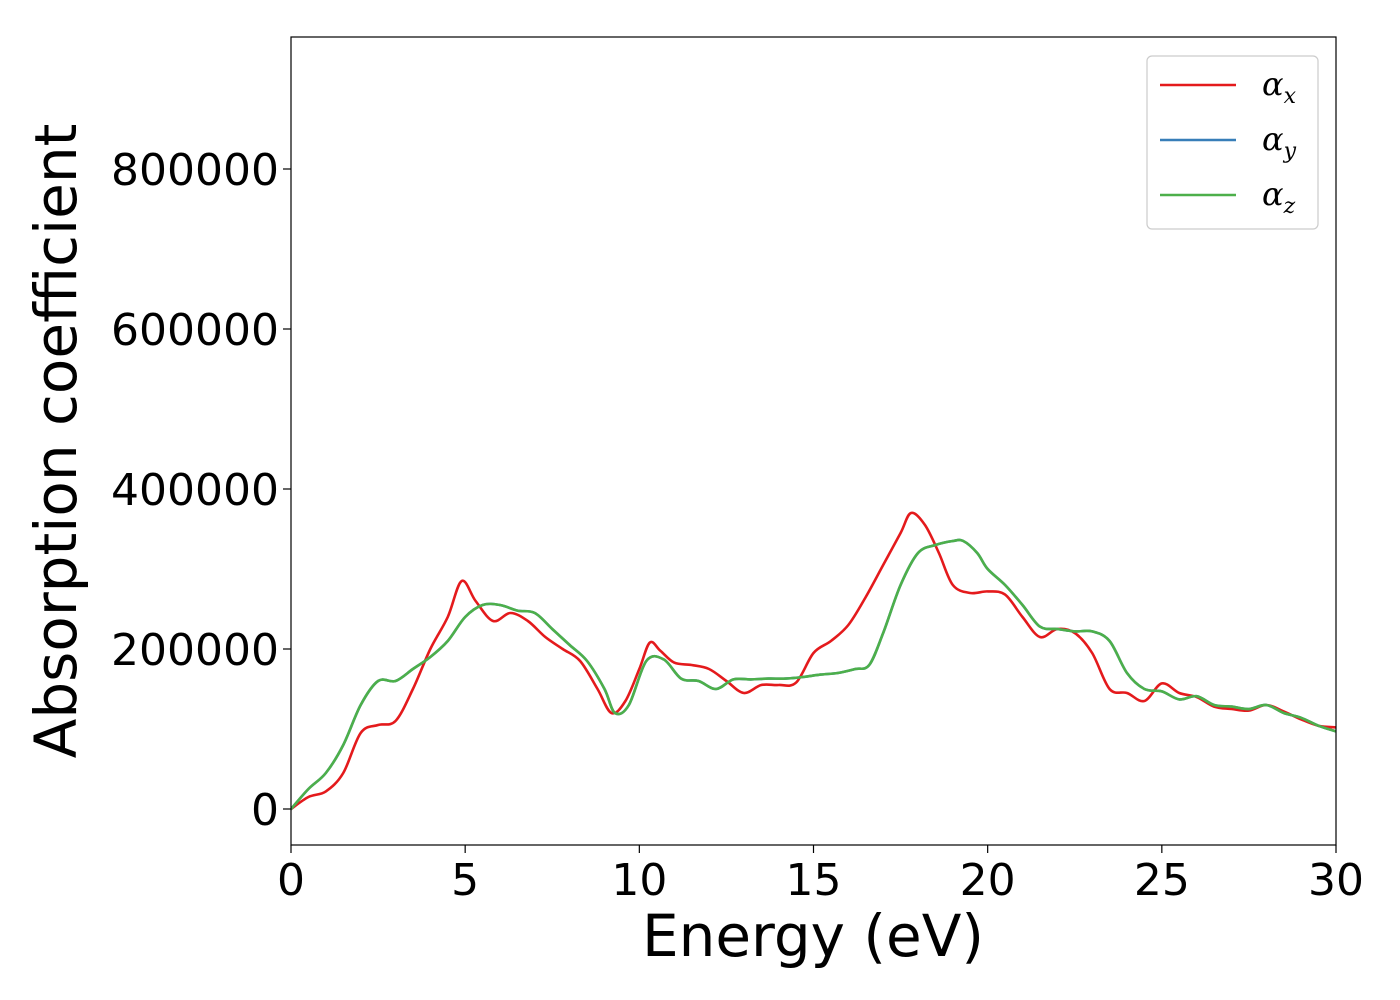  I want to click on legend-box, so click(1232, 142).